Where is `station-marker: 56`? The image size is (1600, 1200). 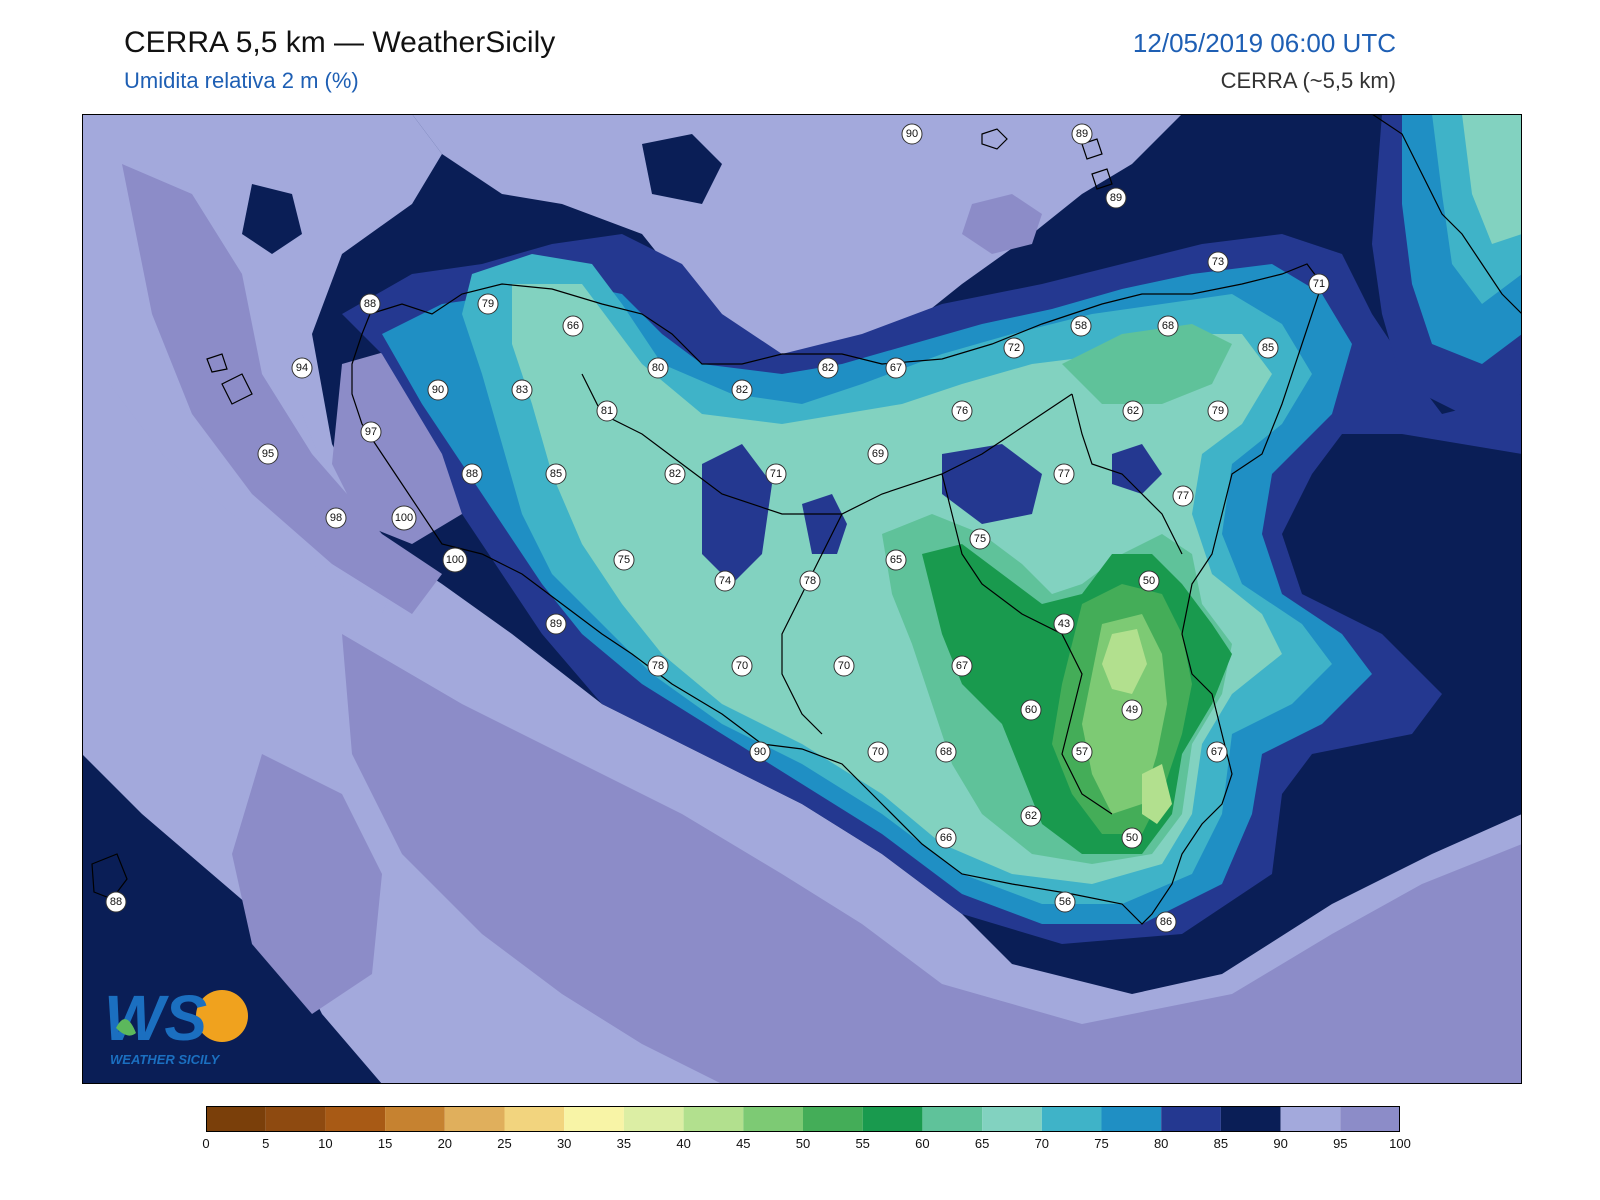 station-marker: 56 is located at coordinates (1065, 902).